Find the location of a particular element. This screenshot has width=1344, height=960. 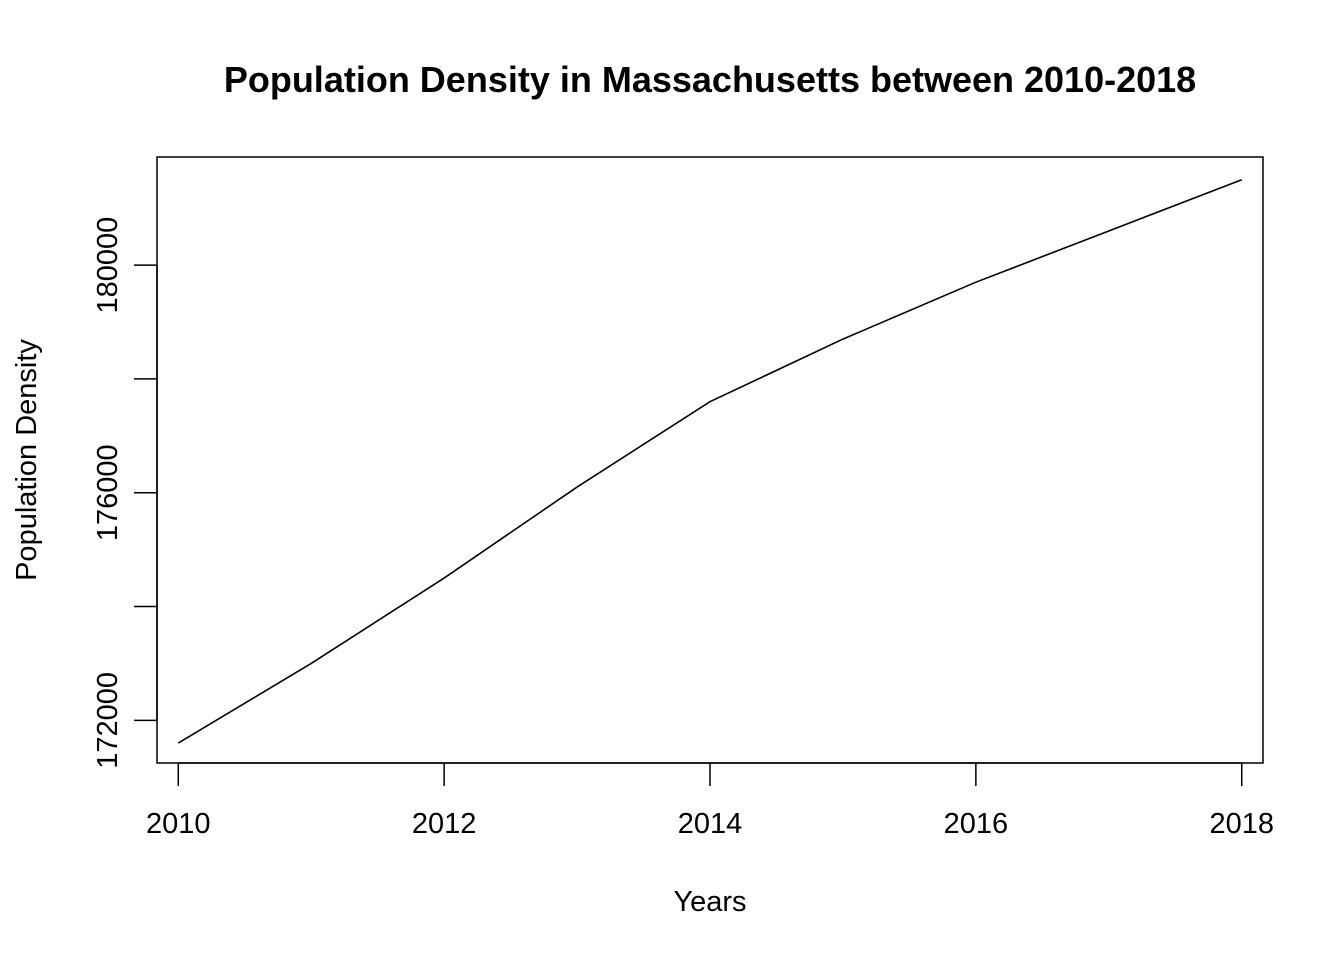

y-tick-label: 172000 is located at coordinates (108, 720).